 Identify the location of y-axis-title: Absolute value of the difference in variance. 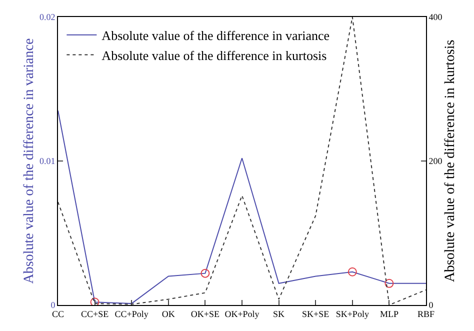
(30, 161).